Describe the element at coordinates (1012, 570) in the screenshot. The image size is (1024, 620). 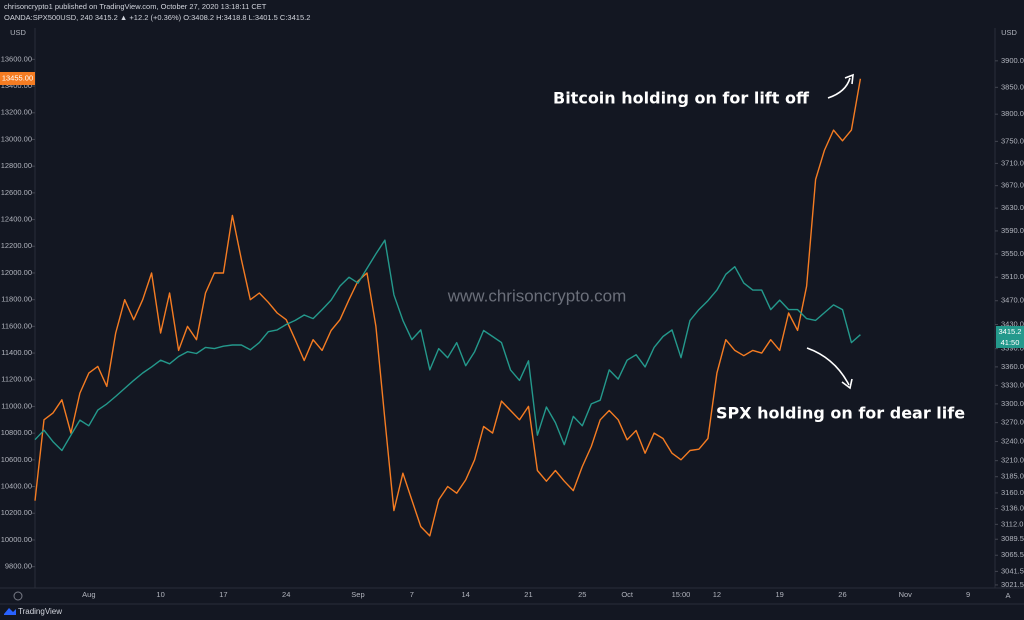
I see `y2-tick-label: 3041.5` at that location.